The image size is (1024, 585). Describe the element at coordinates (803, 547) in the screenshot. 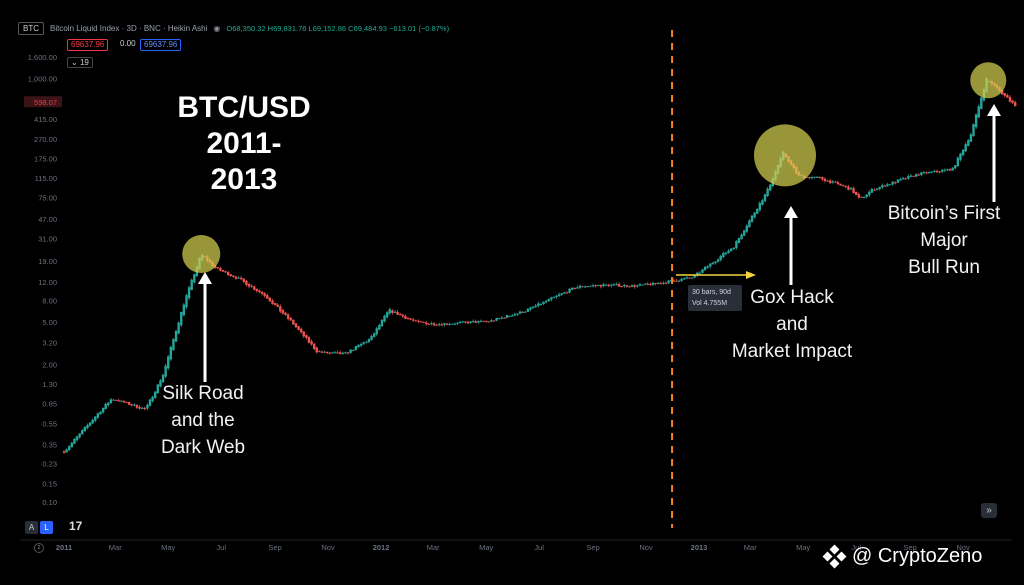

I see `x-tick-label: May` at that location.